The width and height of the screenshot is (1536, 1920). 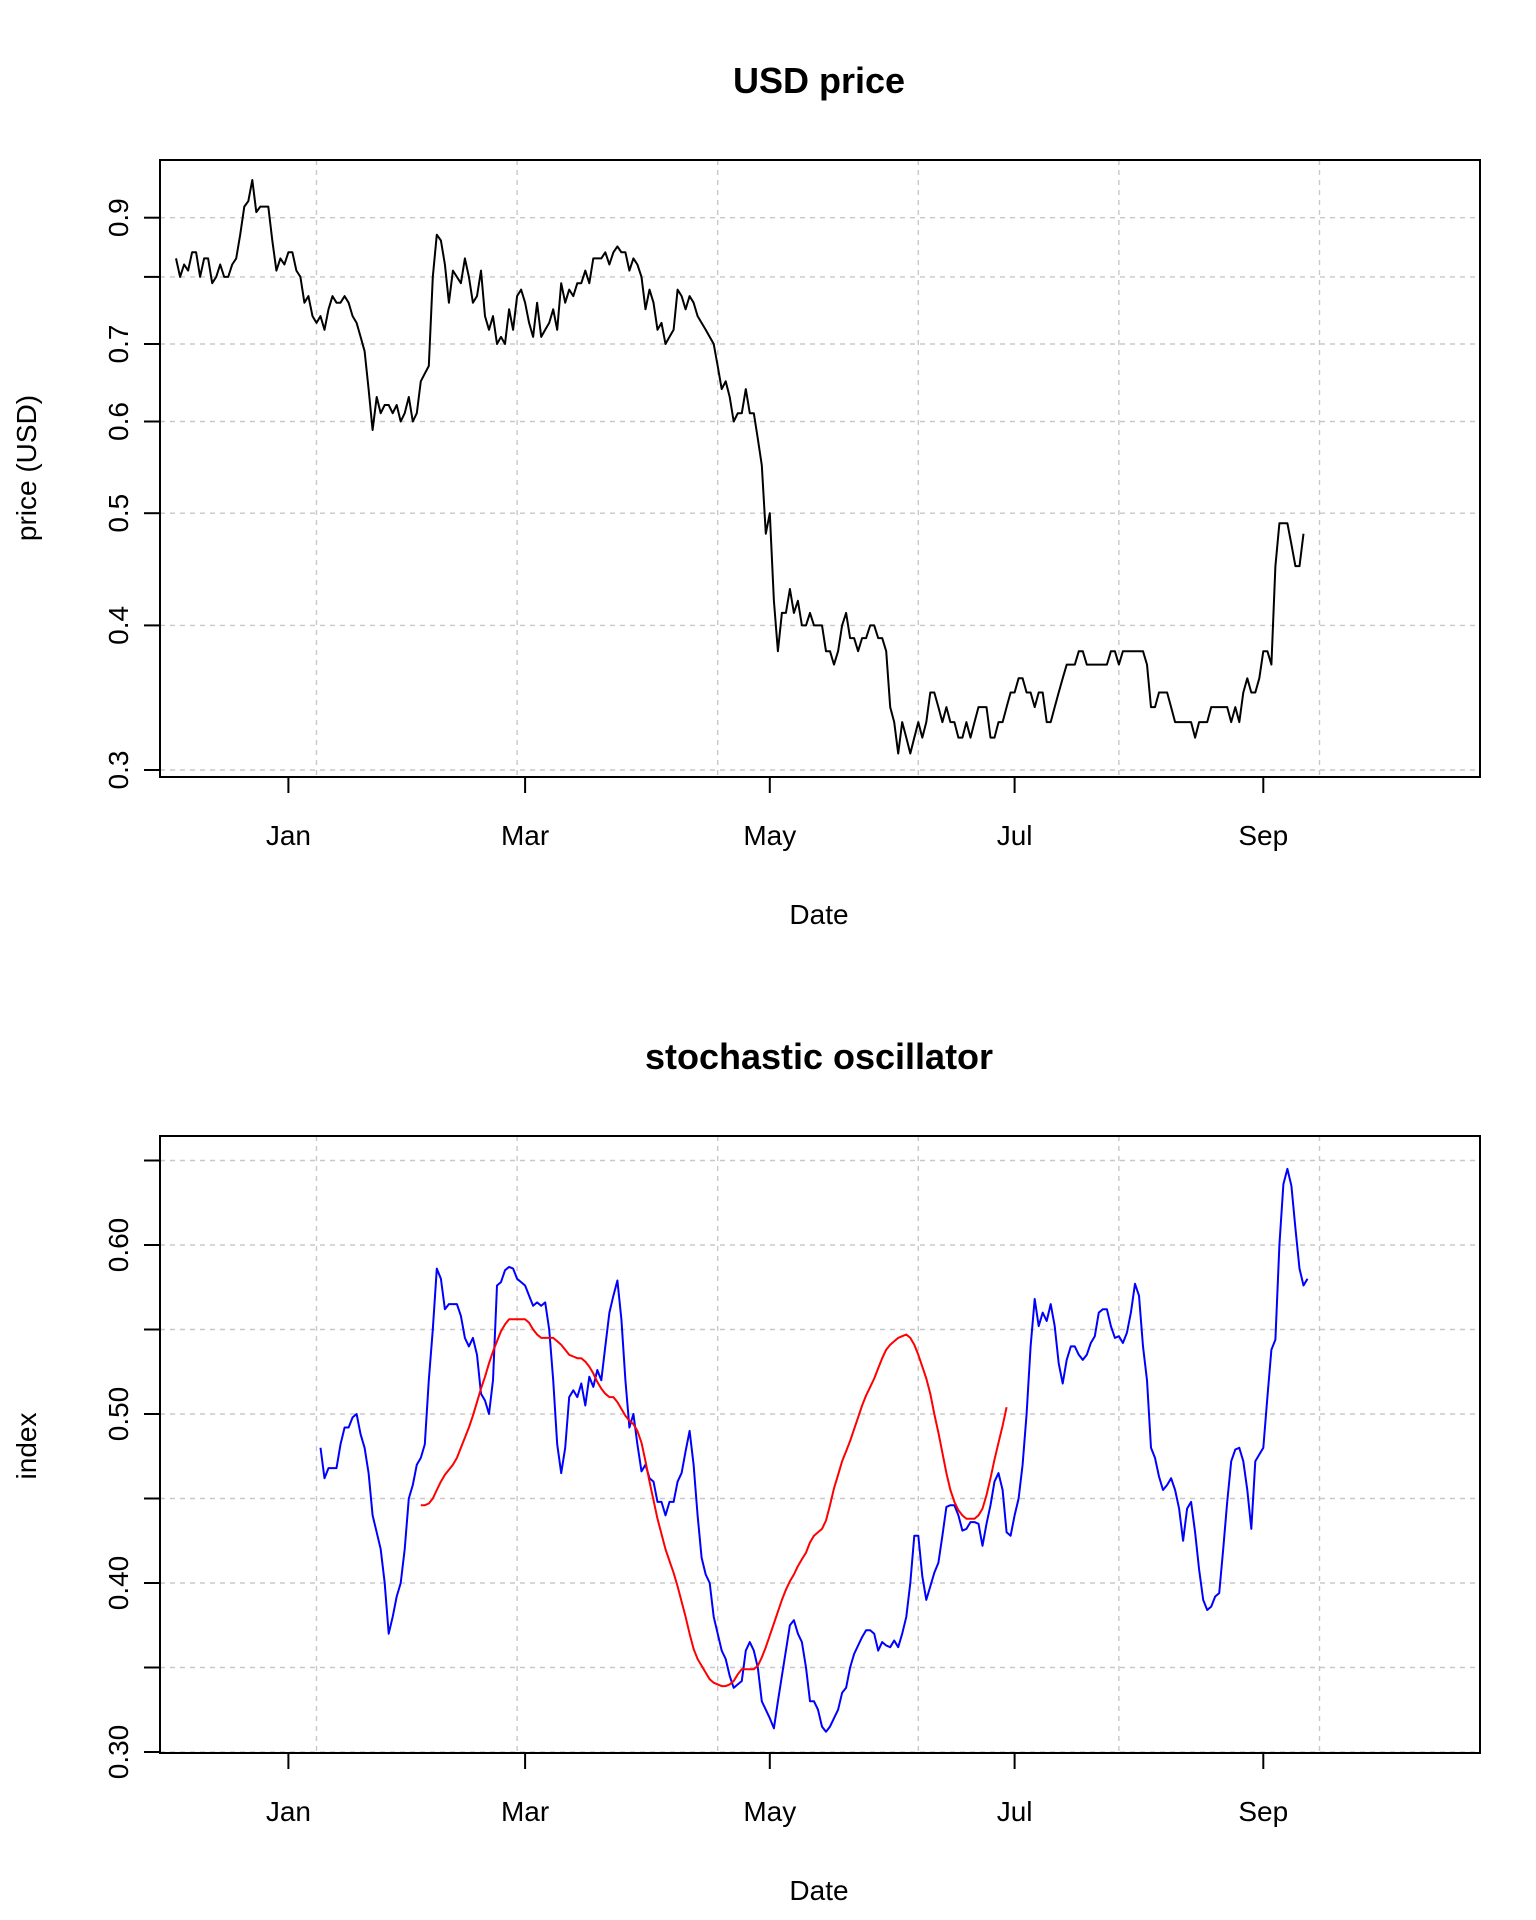 I want to click on stochastic-chart-x-tick-label-mar: Mar, so click(x=525, y=1811).